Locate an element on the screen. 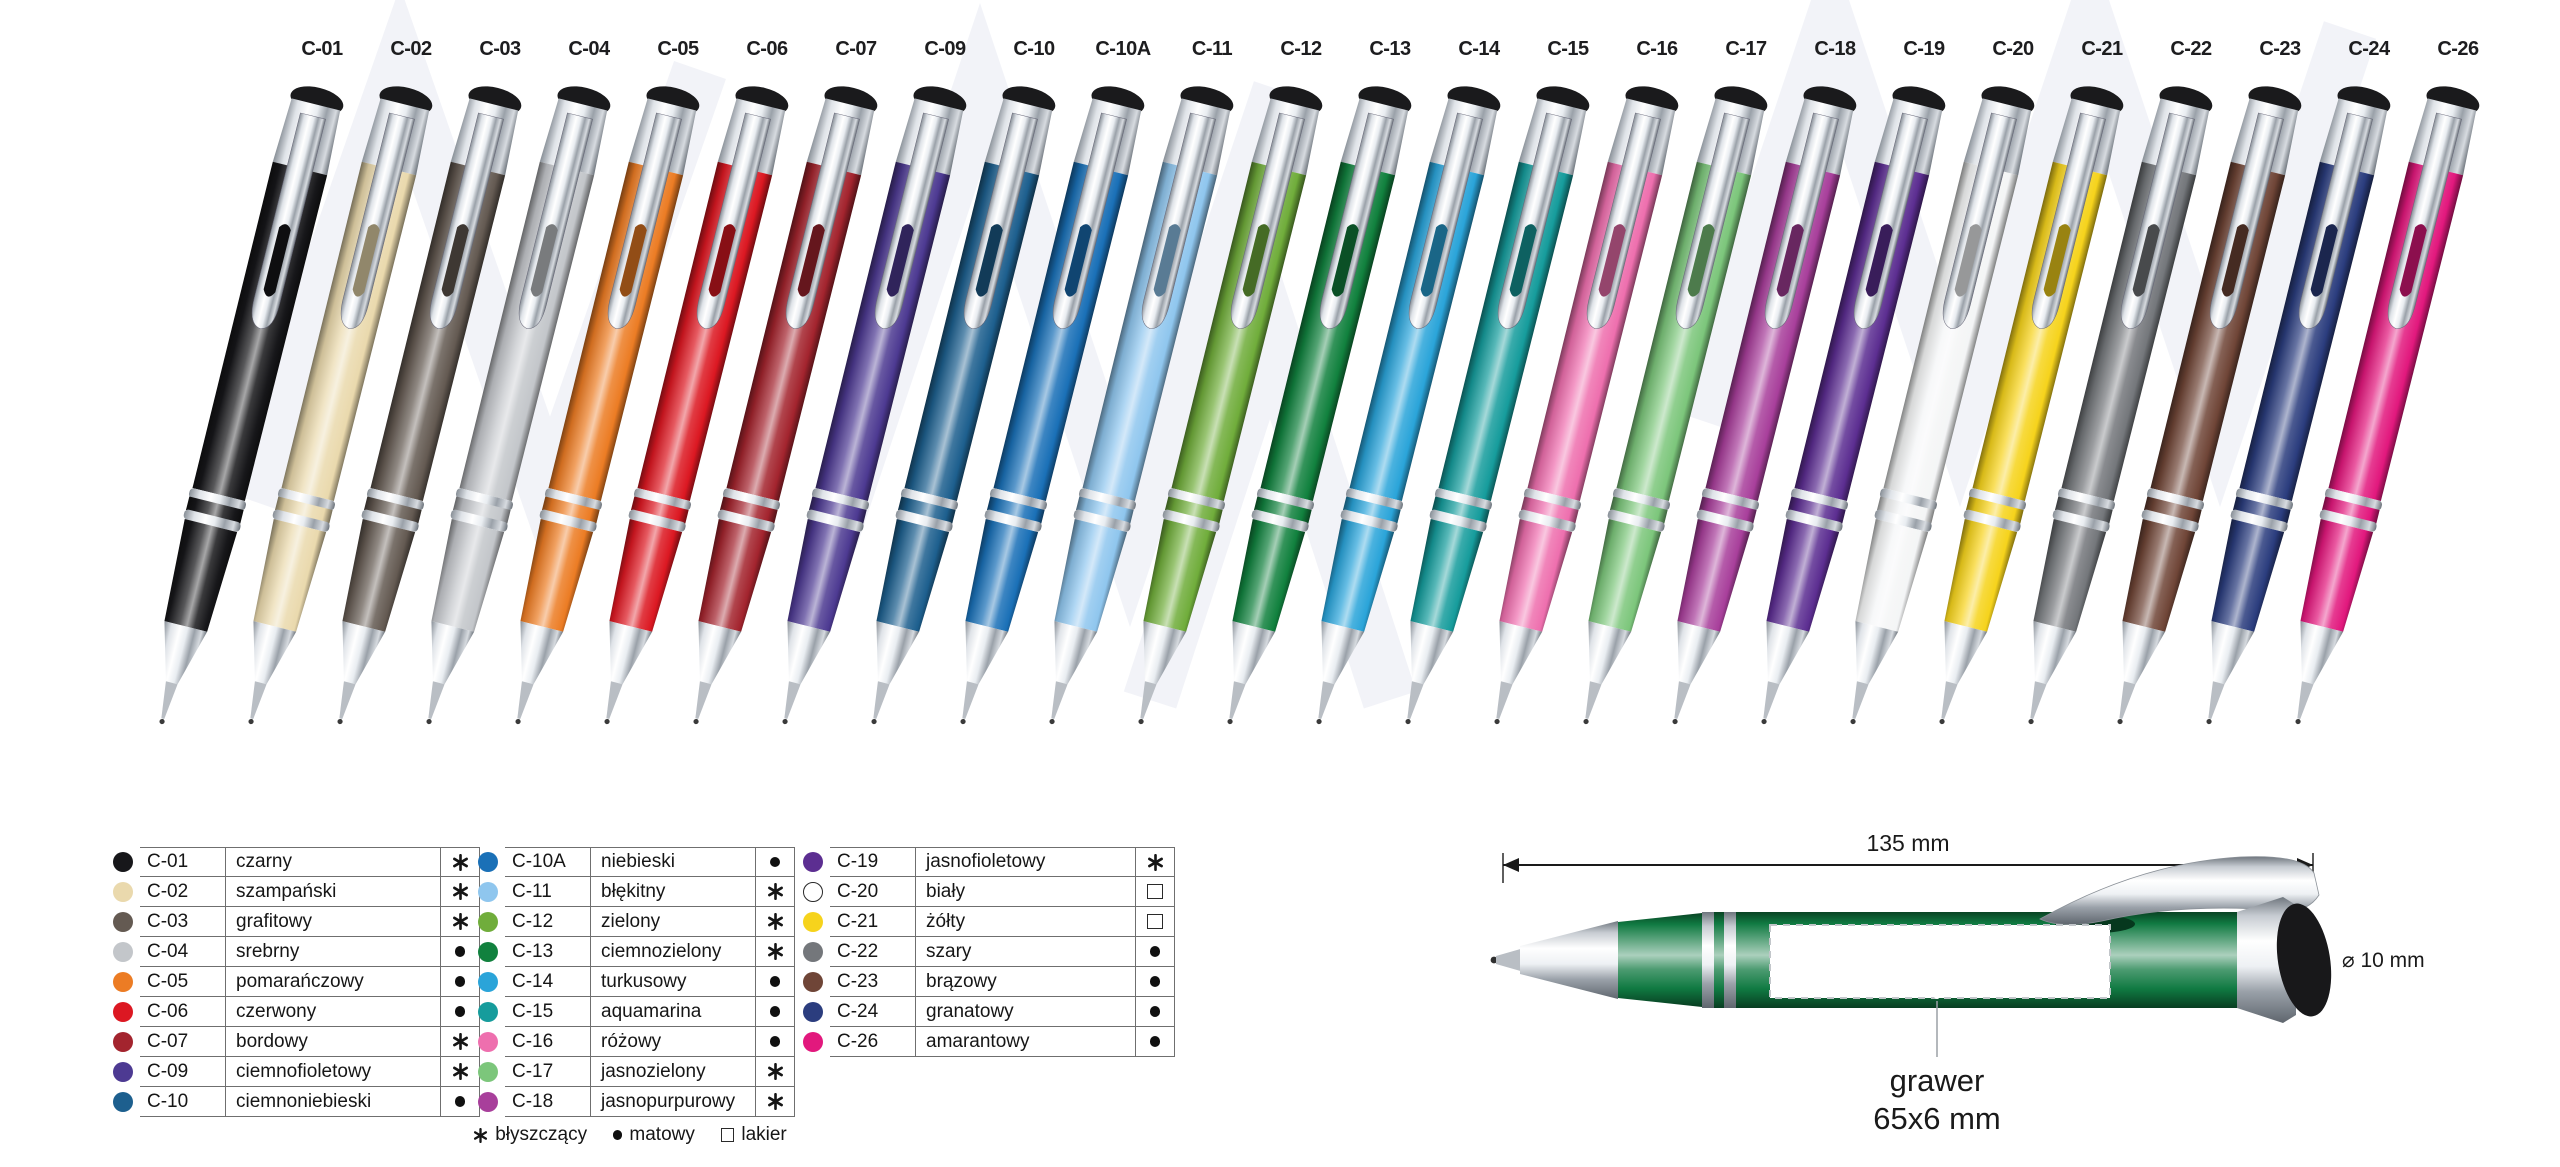  table-row: C-09 ciemnofioletowy is located at coordinates (292, 1072).